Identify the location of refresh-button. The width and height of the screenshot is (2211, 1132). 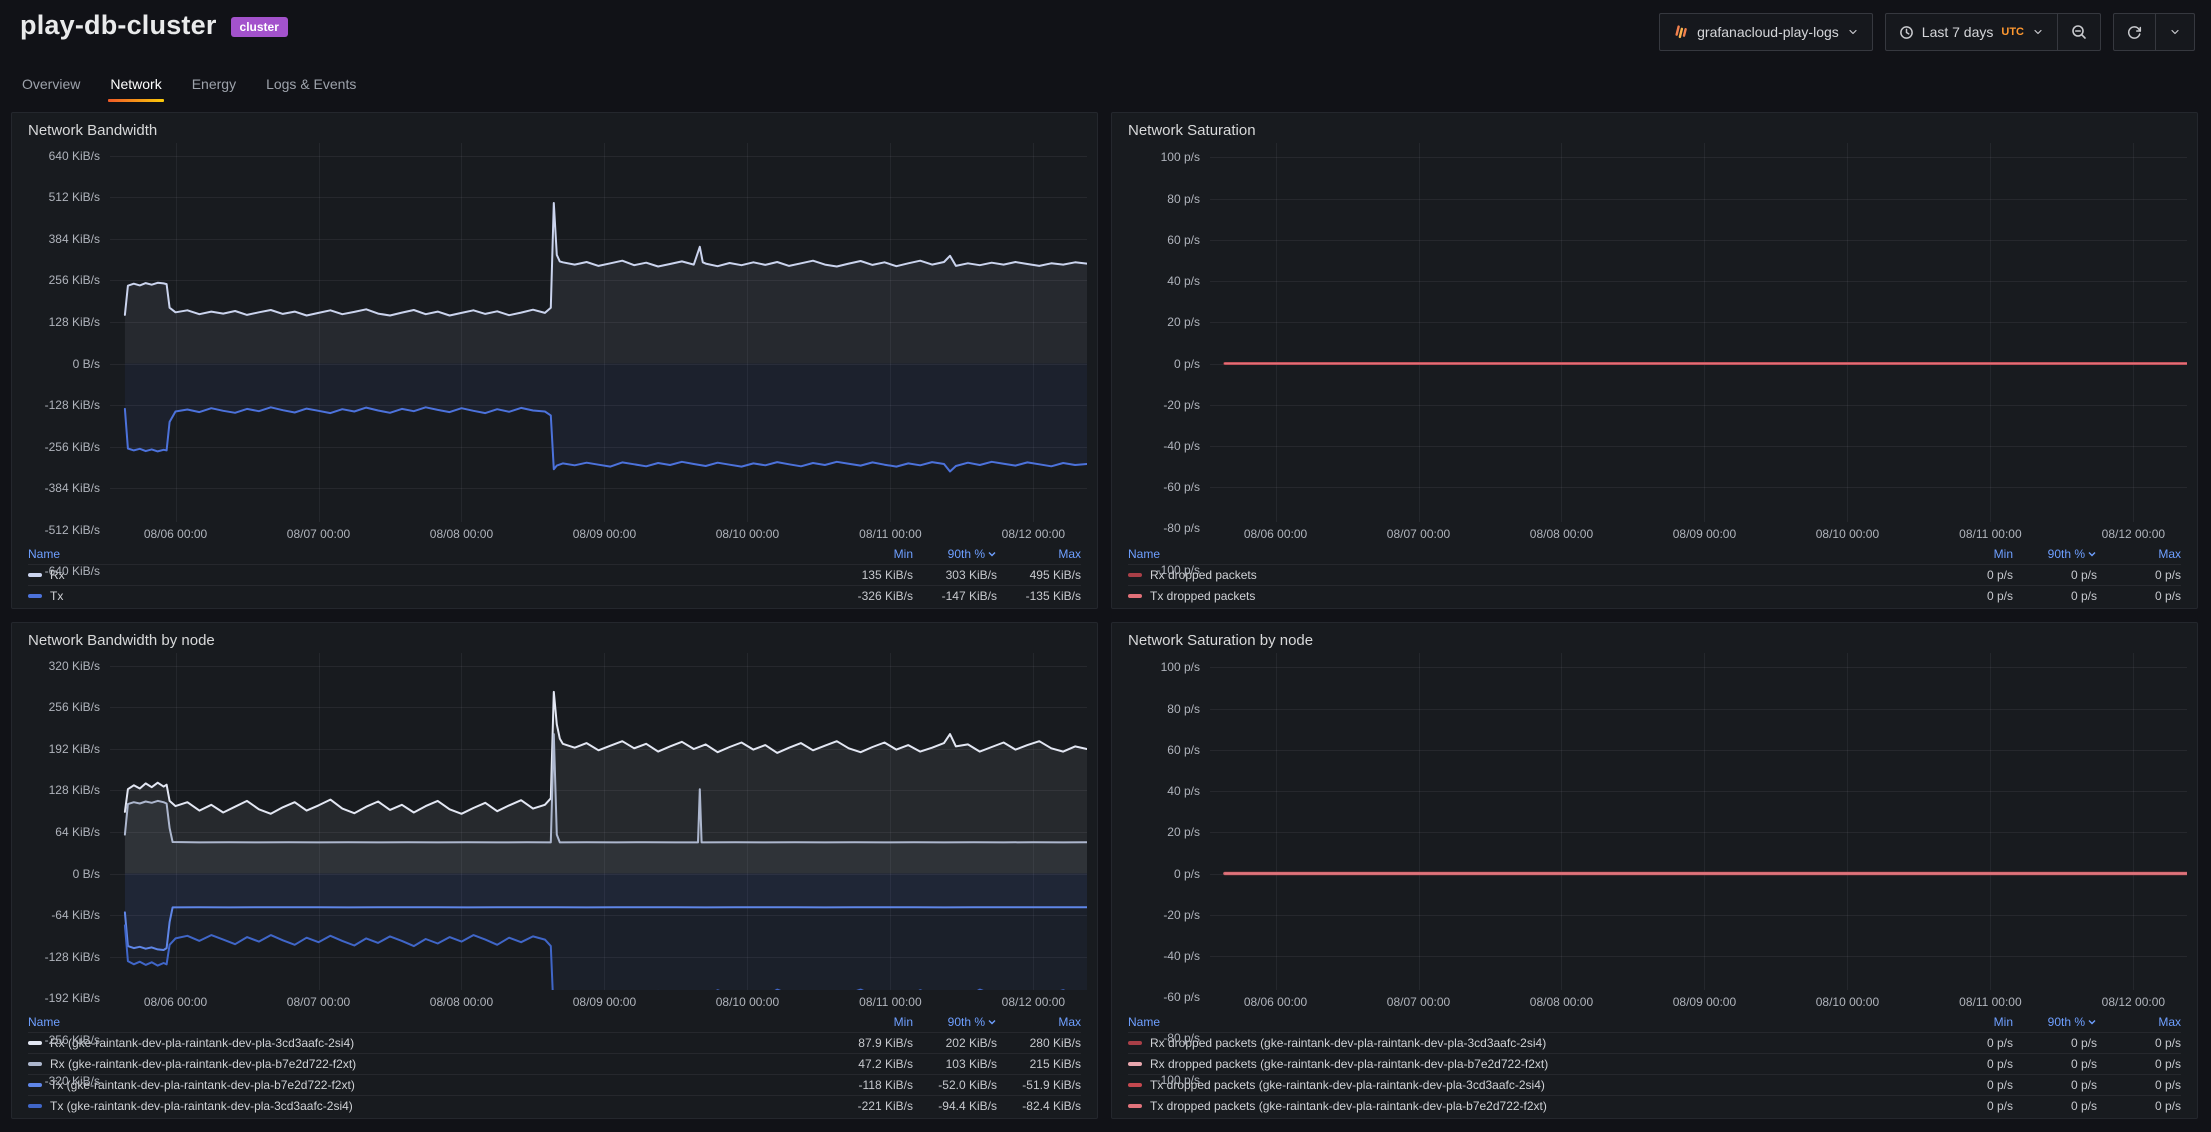
(2134, 32).